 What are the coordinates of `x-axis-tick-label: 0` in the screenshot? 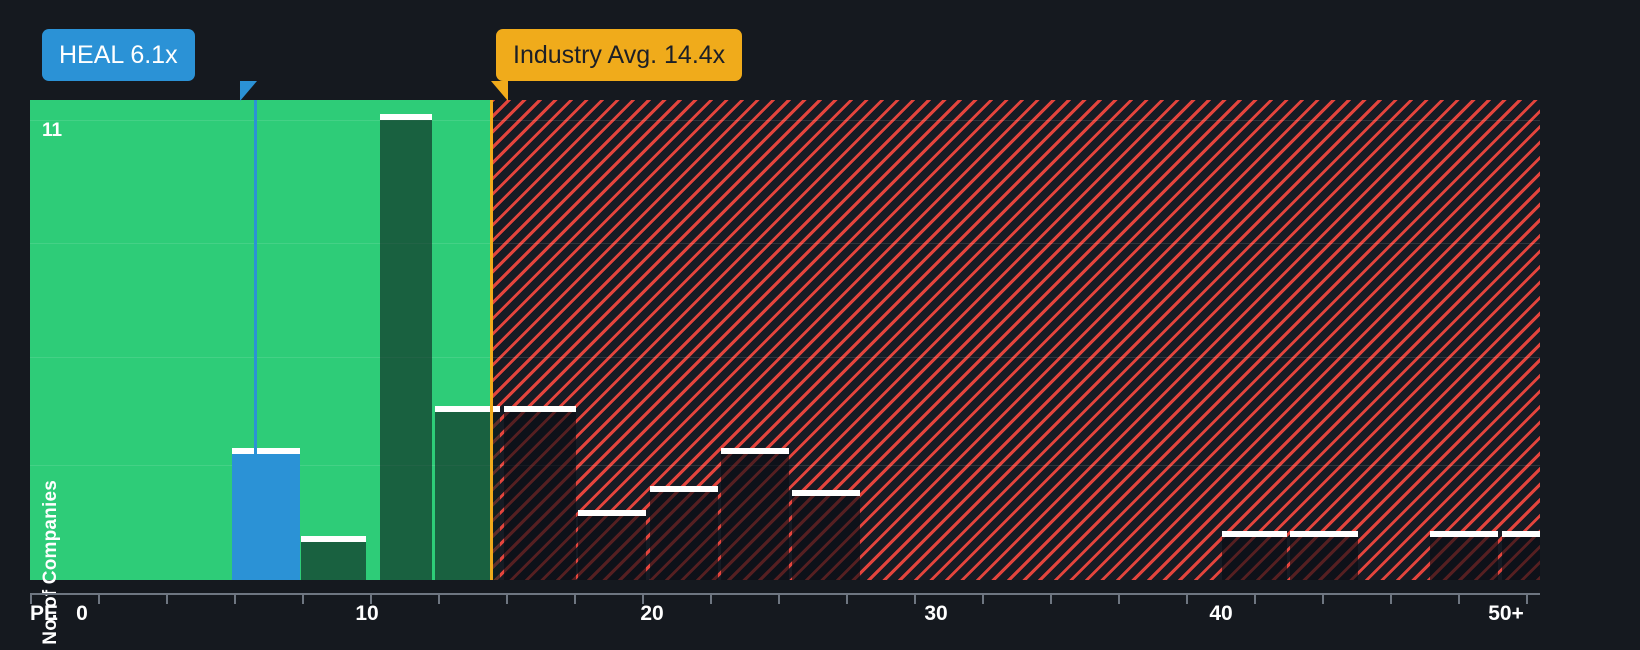 It's located at (82, 613).